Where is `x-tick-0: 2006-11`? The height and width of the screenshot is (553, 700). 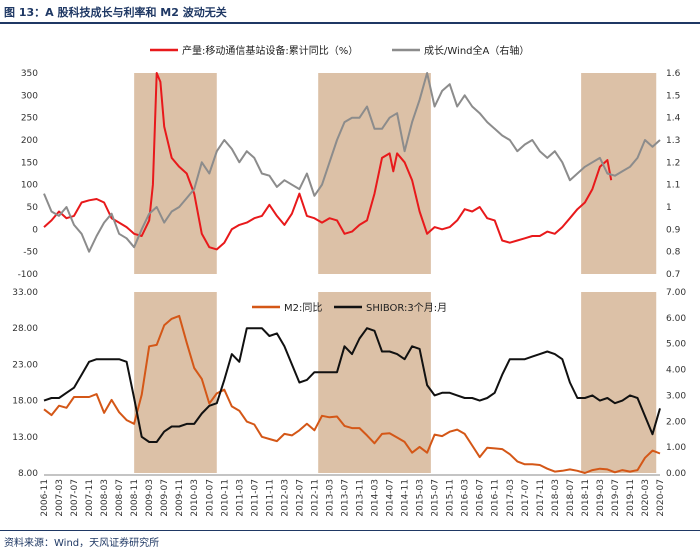
x-tick-0: 2006-11 is located at coordinates (45, 498).